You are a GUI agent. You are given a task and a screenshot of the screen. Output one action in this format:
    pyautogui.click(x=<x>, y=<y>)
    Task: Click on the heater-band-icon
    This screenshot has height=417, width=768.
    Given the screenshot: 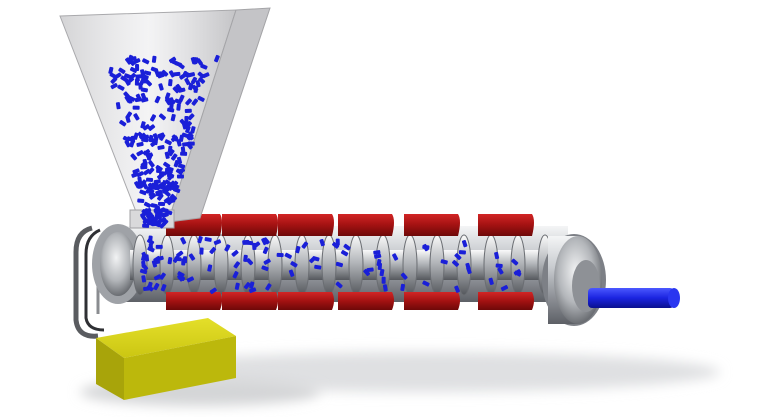 What is the action you would take?
    pyautogui.click(x=350, y=262)
    